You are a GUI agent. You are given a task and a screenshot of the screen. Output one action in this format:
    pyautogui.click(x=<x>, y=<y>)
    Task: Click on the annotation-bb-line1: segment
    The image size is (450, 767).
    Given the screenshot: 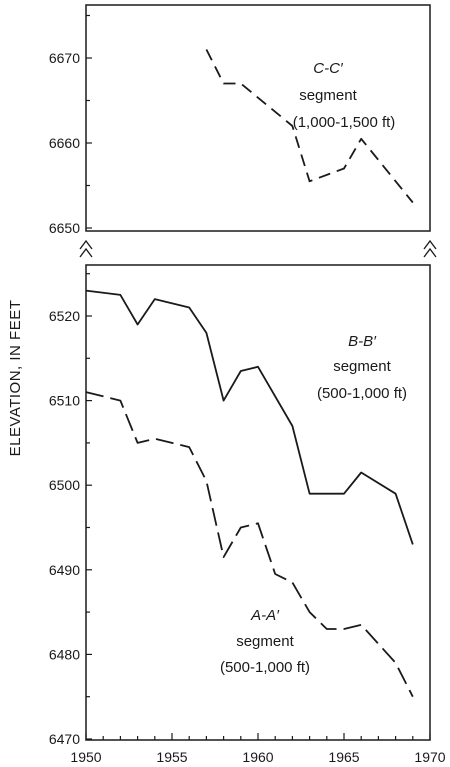 What is the action you would take?
    pyautogui.click(x=362, y=366)
    